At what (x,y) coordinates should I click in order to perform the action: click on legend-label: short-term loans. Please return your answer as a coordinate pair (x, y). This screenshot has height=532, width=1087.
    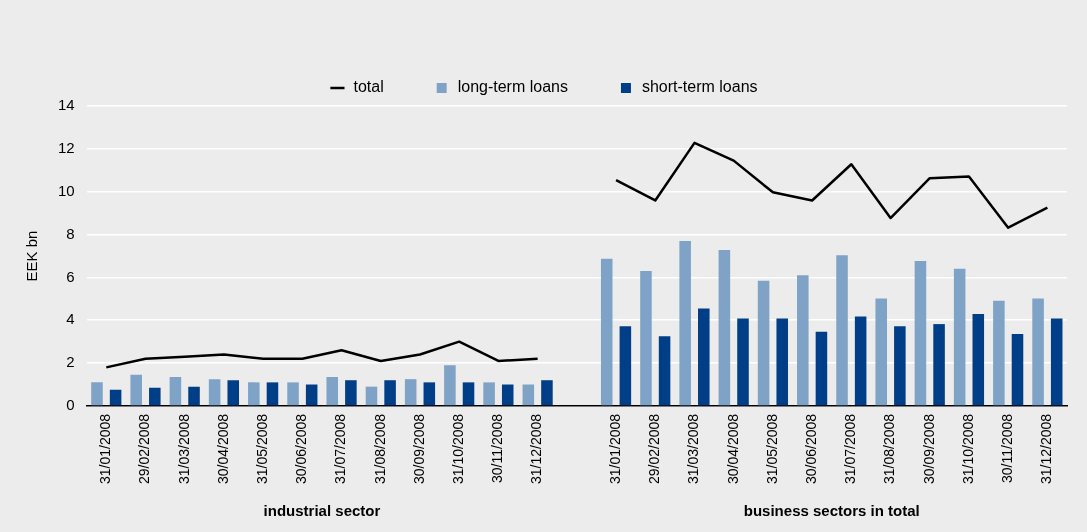
    Looking at the image, I should click on (699, 87).